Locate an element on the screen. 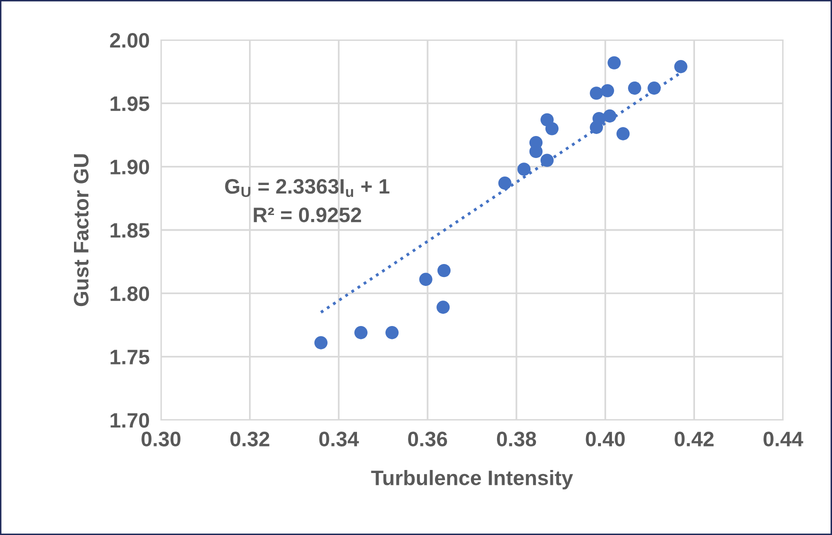  y-tick-label: 2.00 is located at coordinates (130, 40).